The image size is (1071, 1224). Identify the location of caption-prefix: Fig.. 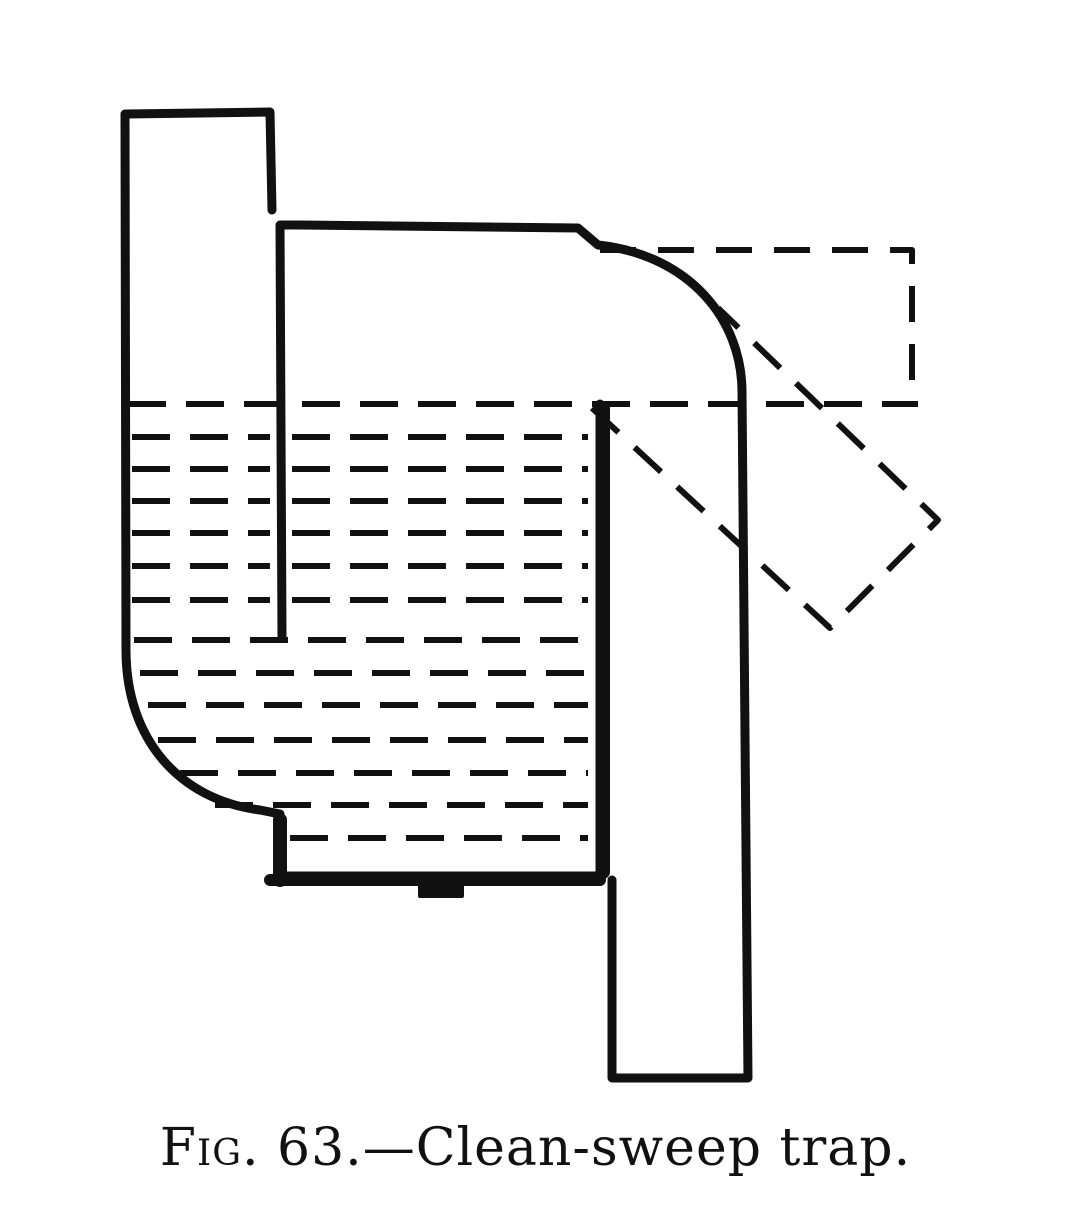
(209, 1148).